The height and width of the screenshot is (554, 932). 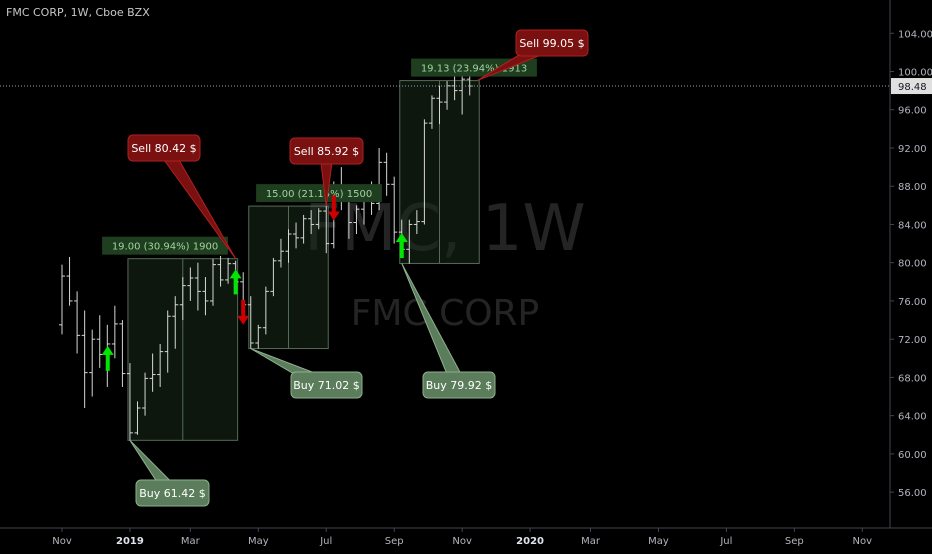 I want to click on y-tick-label: 72.00, so click(x=912, y=340).